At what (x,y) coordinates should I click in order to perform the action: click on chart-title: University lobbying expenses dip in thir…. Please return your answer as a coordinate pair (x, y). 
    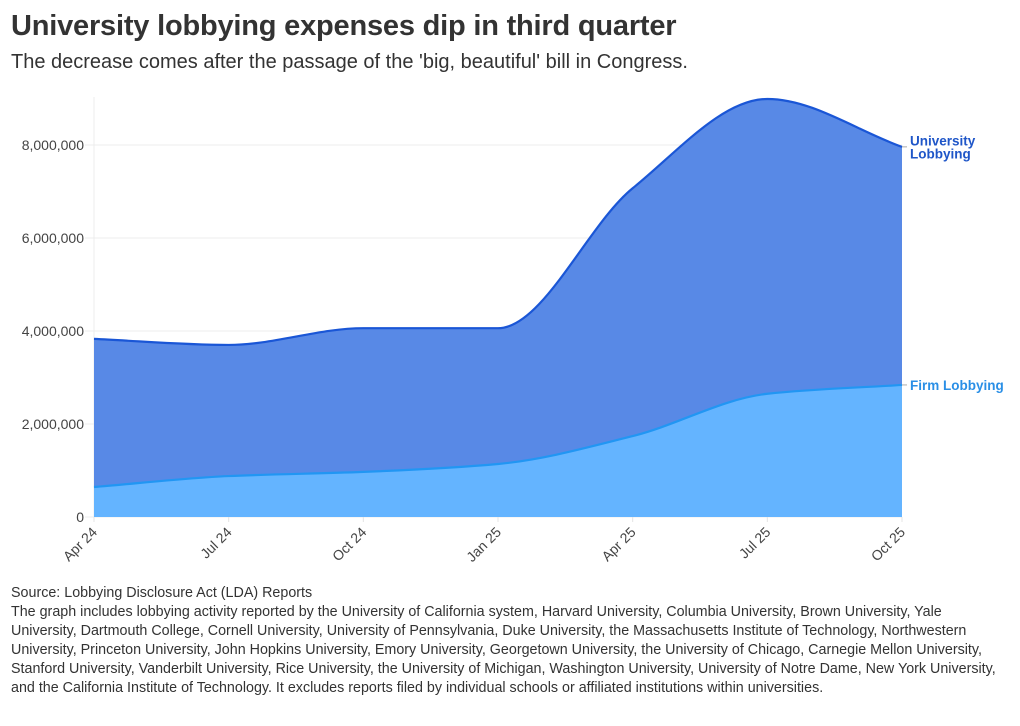
    Looking at the image, I should click on (344, 26).